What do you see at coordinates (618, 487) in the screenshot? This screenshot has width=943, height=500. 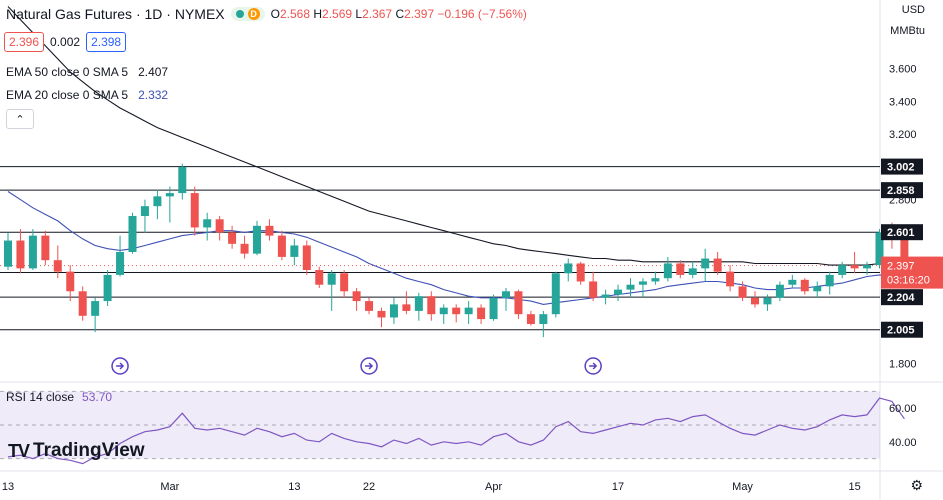 I see `time-tick-label: 17` at bounding box center [618, 487].